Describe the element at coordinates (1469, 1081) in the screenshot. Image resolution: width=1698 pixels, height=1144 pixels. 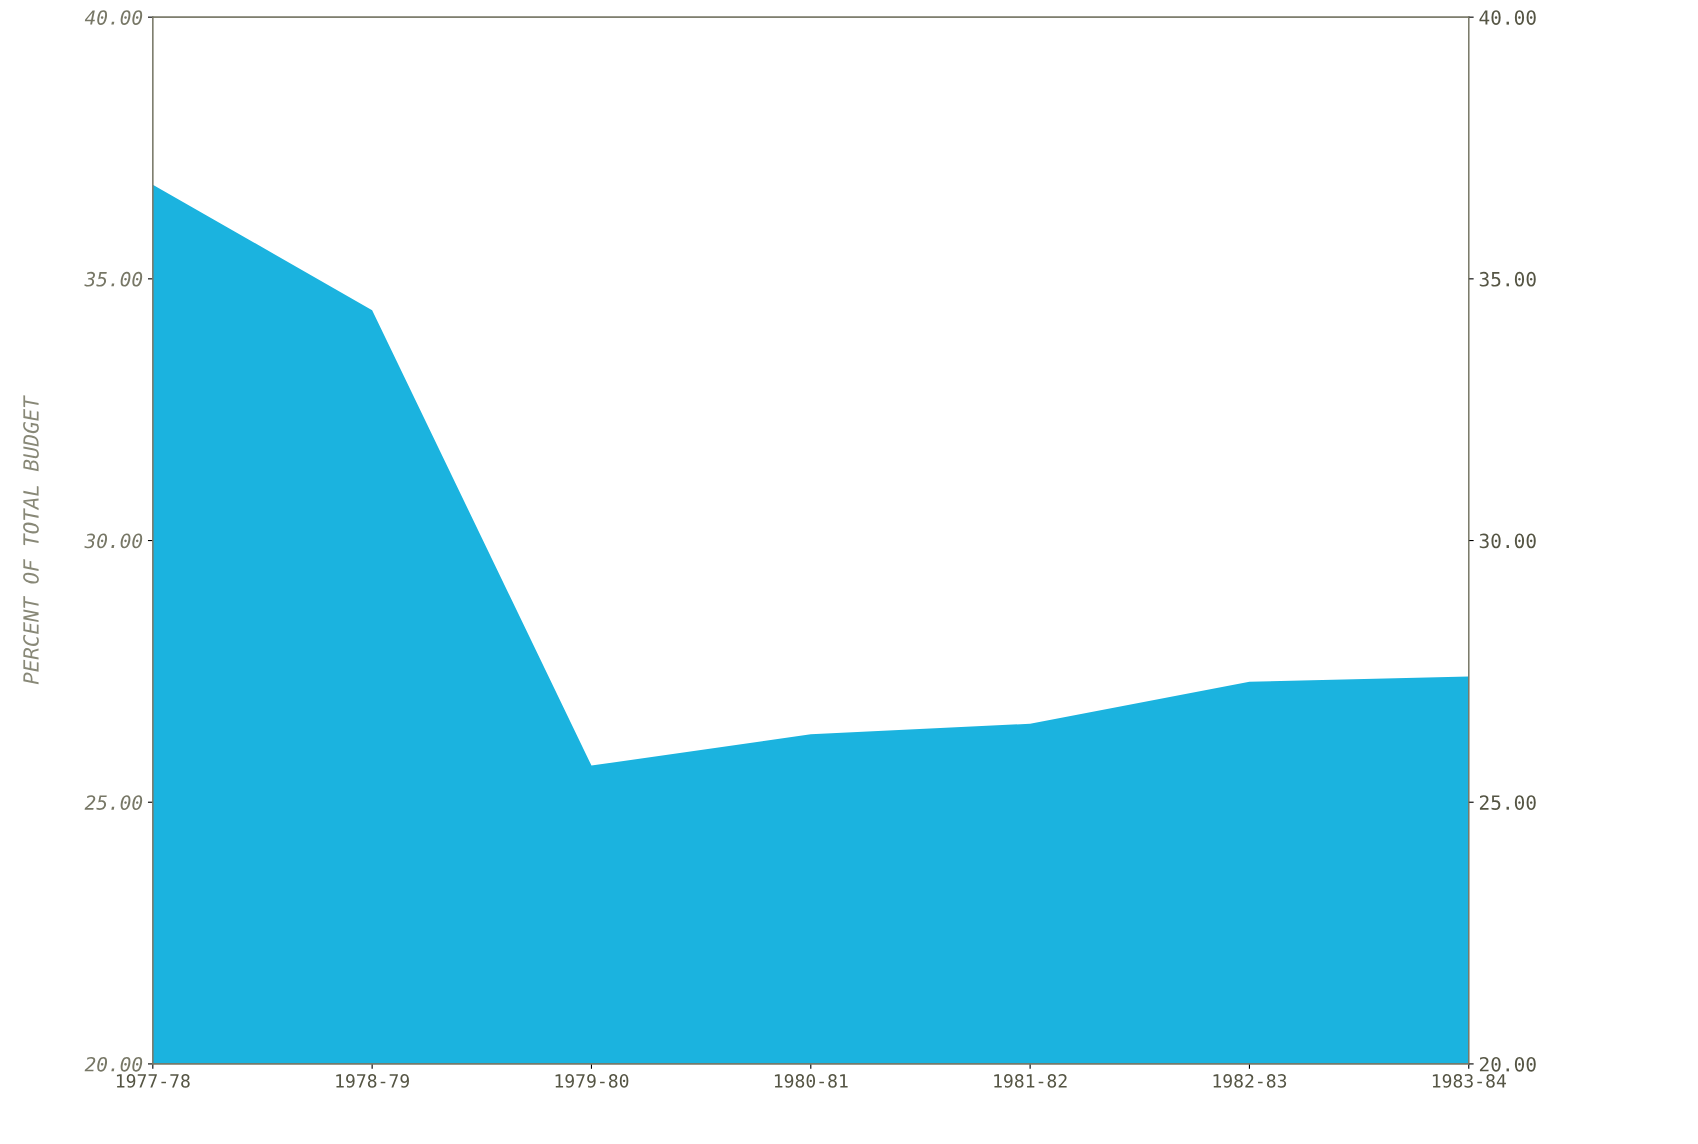
I see `x-tick-label: 1983-84` at that location.